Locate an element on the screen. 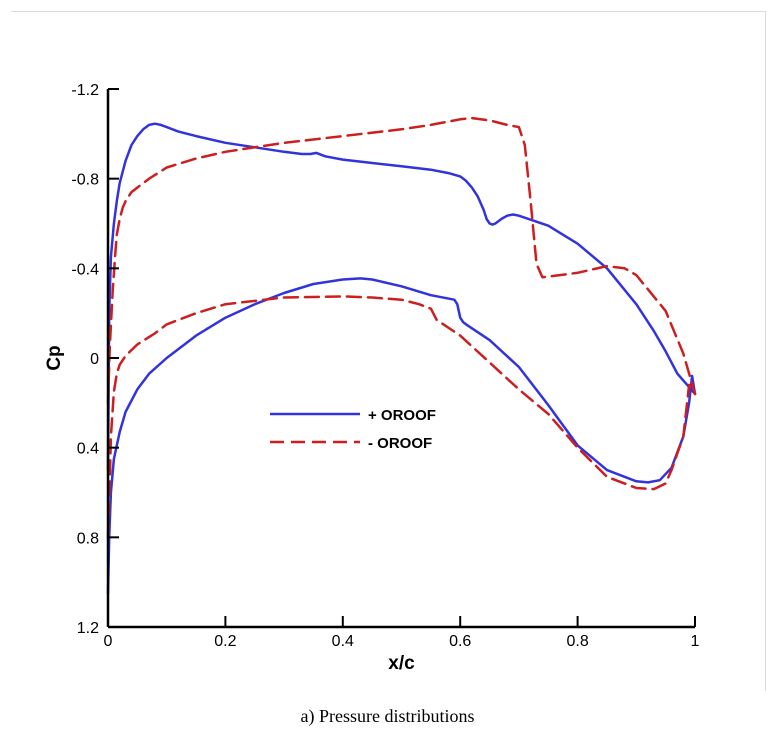 The height and width of the screenshot is (732, 775). y-ticks: -1.2 -0.8 -0.4 0 0.4 0.8 1.2 is located at coordinates (95, 359).